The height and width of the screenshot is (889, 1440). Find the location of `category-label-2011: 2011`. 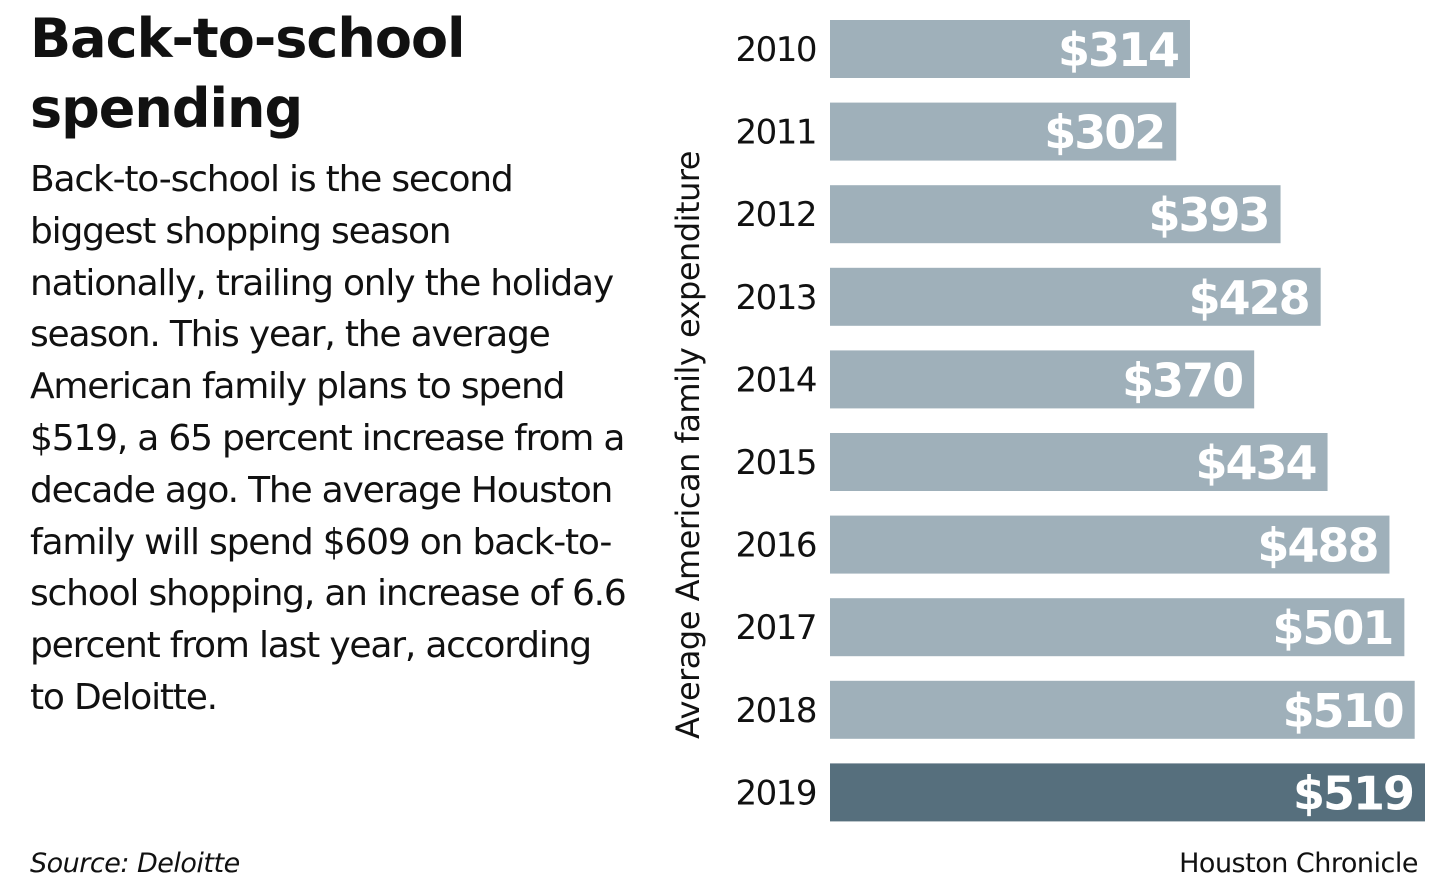

category-label-2011: 2011 is located at coordinates (775, 133).